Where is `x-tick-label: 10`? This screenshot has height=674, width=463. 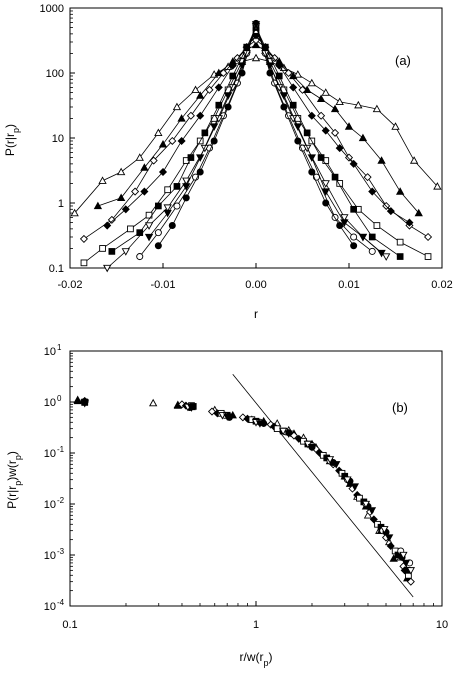 x-tick-label: 10 is located at coordinates (442, 625).